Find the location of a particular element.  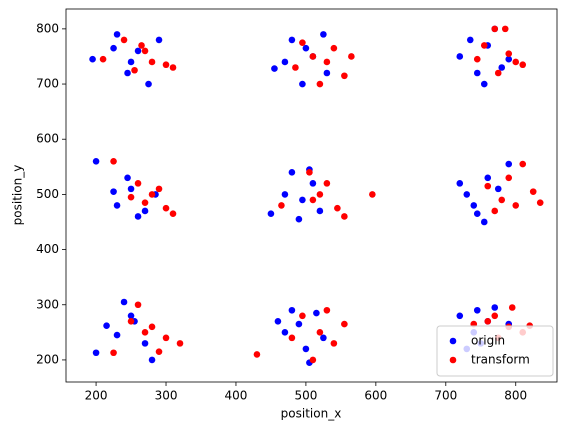

x-tick-label: 700 is located at coordinates (445, 396).